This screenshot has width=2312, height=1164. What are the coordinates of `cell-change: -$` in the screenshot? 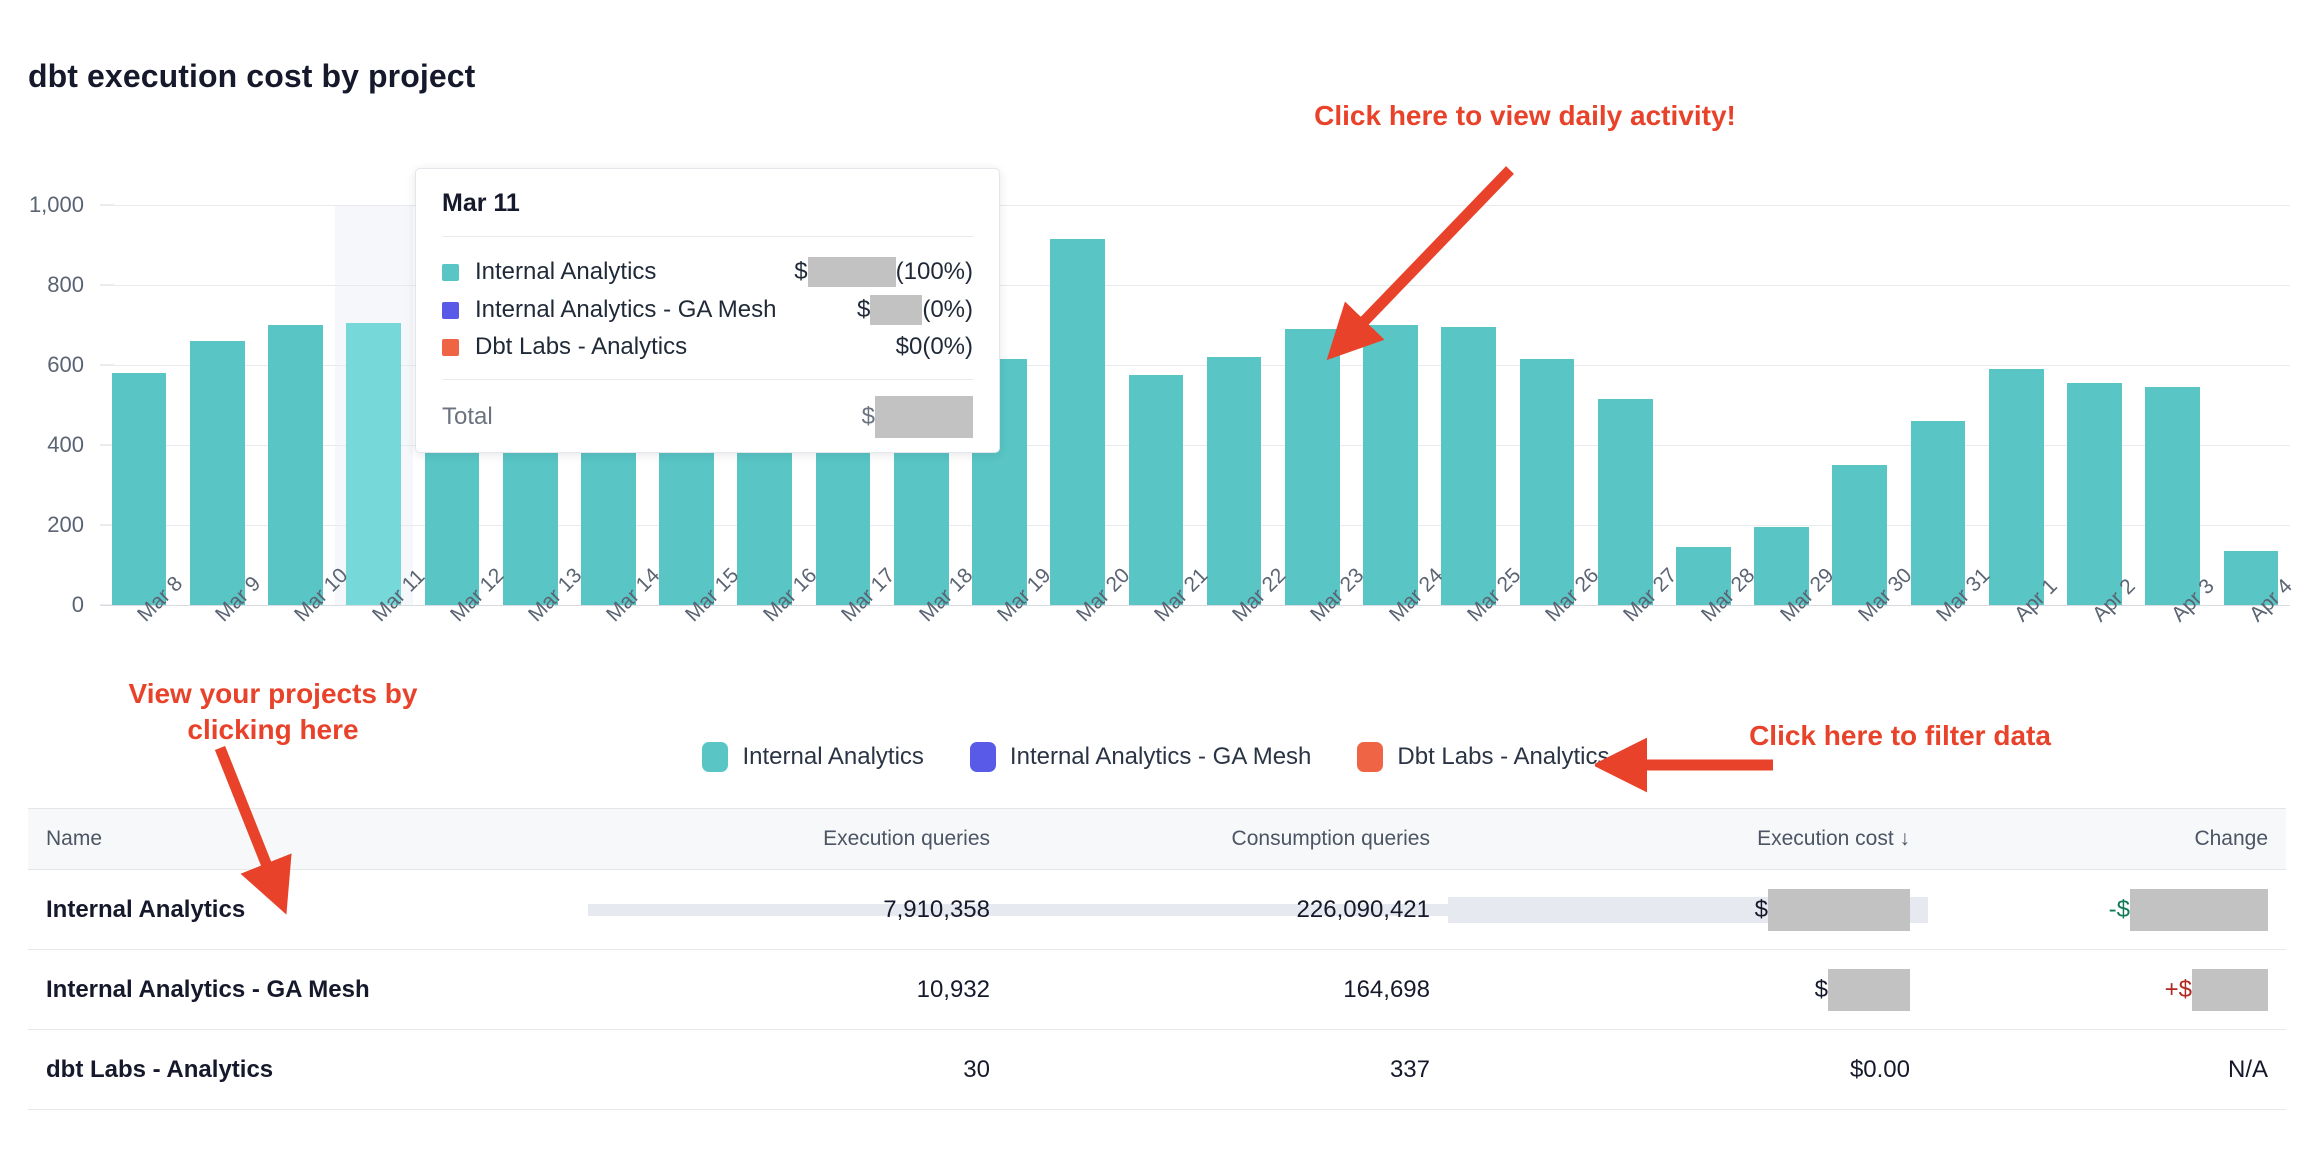 It's located at (2107, 909).